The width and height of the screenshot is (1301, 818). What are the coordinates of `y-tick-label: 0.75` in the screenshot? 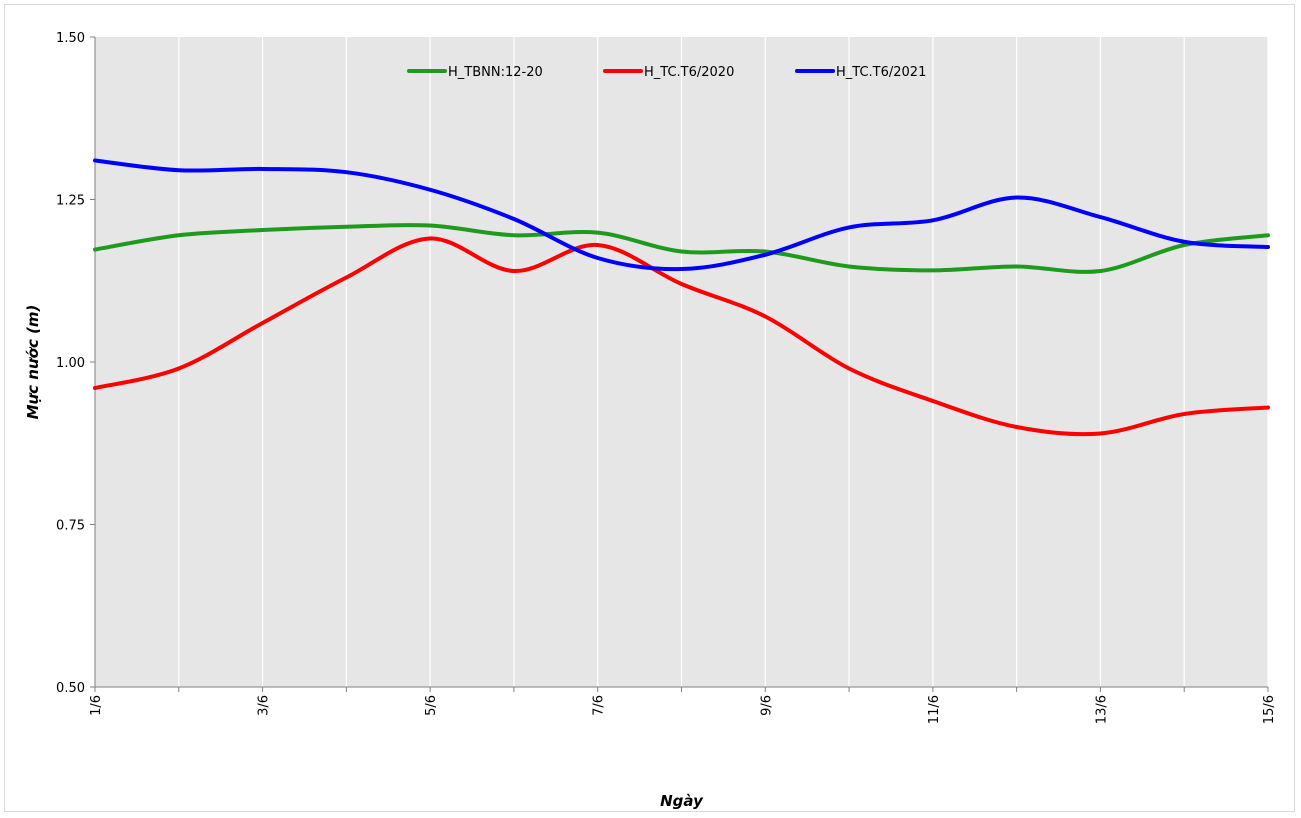 It's located at (70, 526).